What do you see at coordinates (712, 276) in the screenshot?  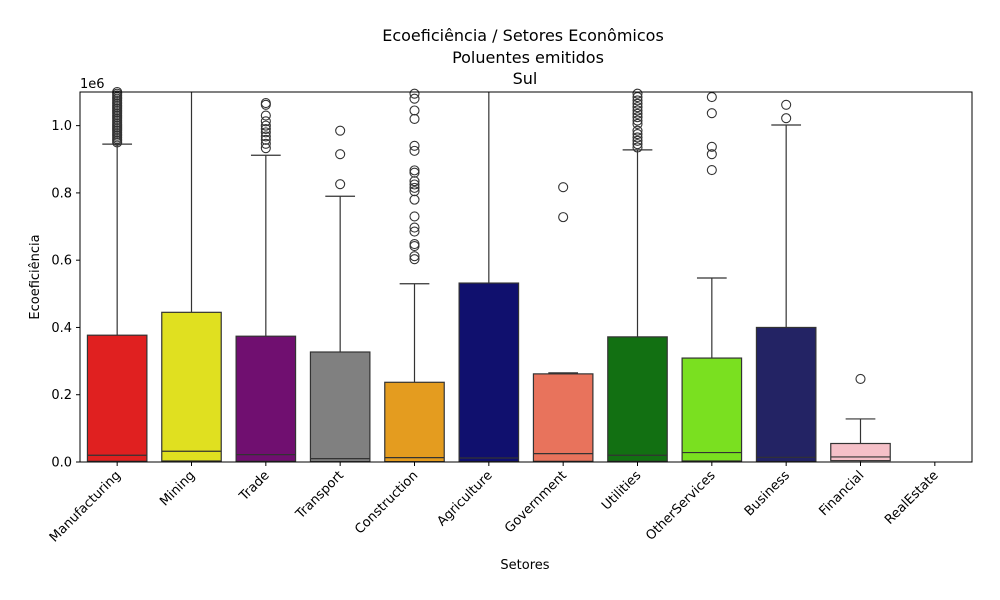 I see `box-otherservices` at bounding box center [712, 276].